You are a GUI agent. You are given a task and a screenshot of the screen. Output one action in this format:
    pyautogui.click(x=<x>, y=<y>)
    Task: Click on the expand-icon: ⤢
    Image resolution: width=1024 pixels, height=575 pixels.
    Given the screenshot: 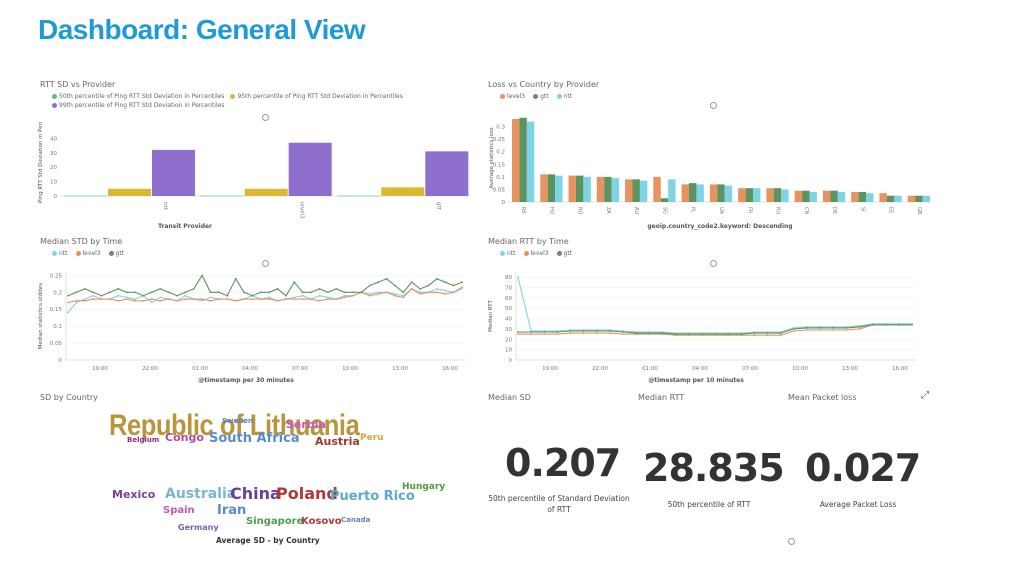 What is the action you would take?
    pyautogui.click(x=925, y=395)
    